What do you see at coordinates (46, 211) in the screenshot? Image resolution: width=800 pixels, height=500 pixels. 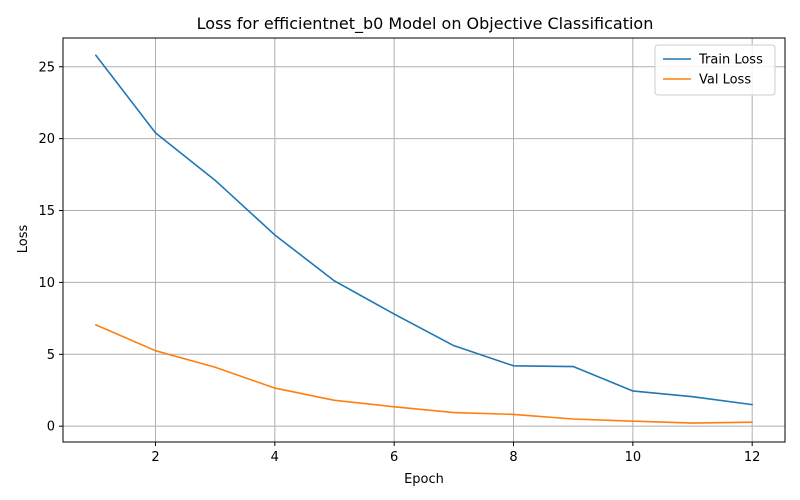 I see `y-tick-label: 15` at bounding box center [46, 211].